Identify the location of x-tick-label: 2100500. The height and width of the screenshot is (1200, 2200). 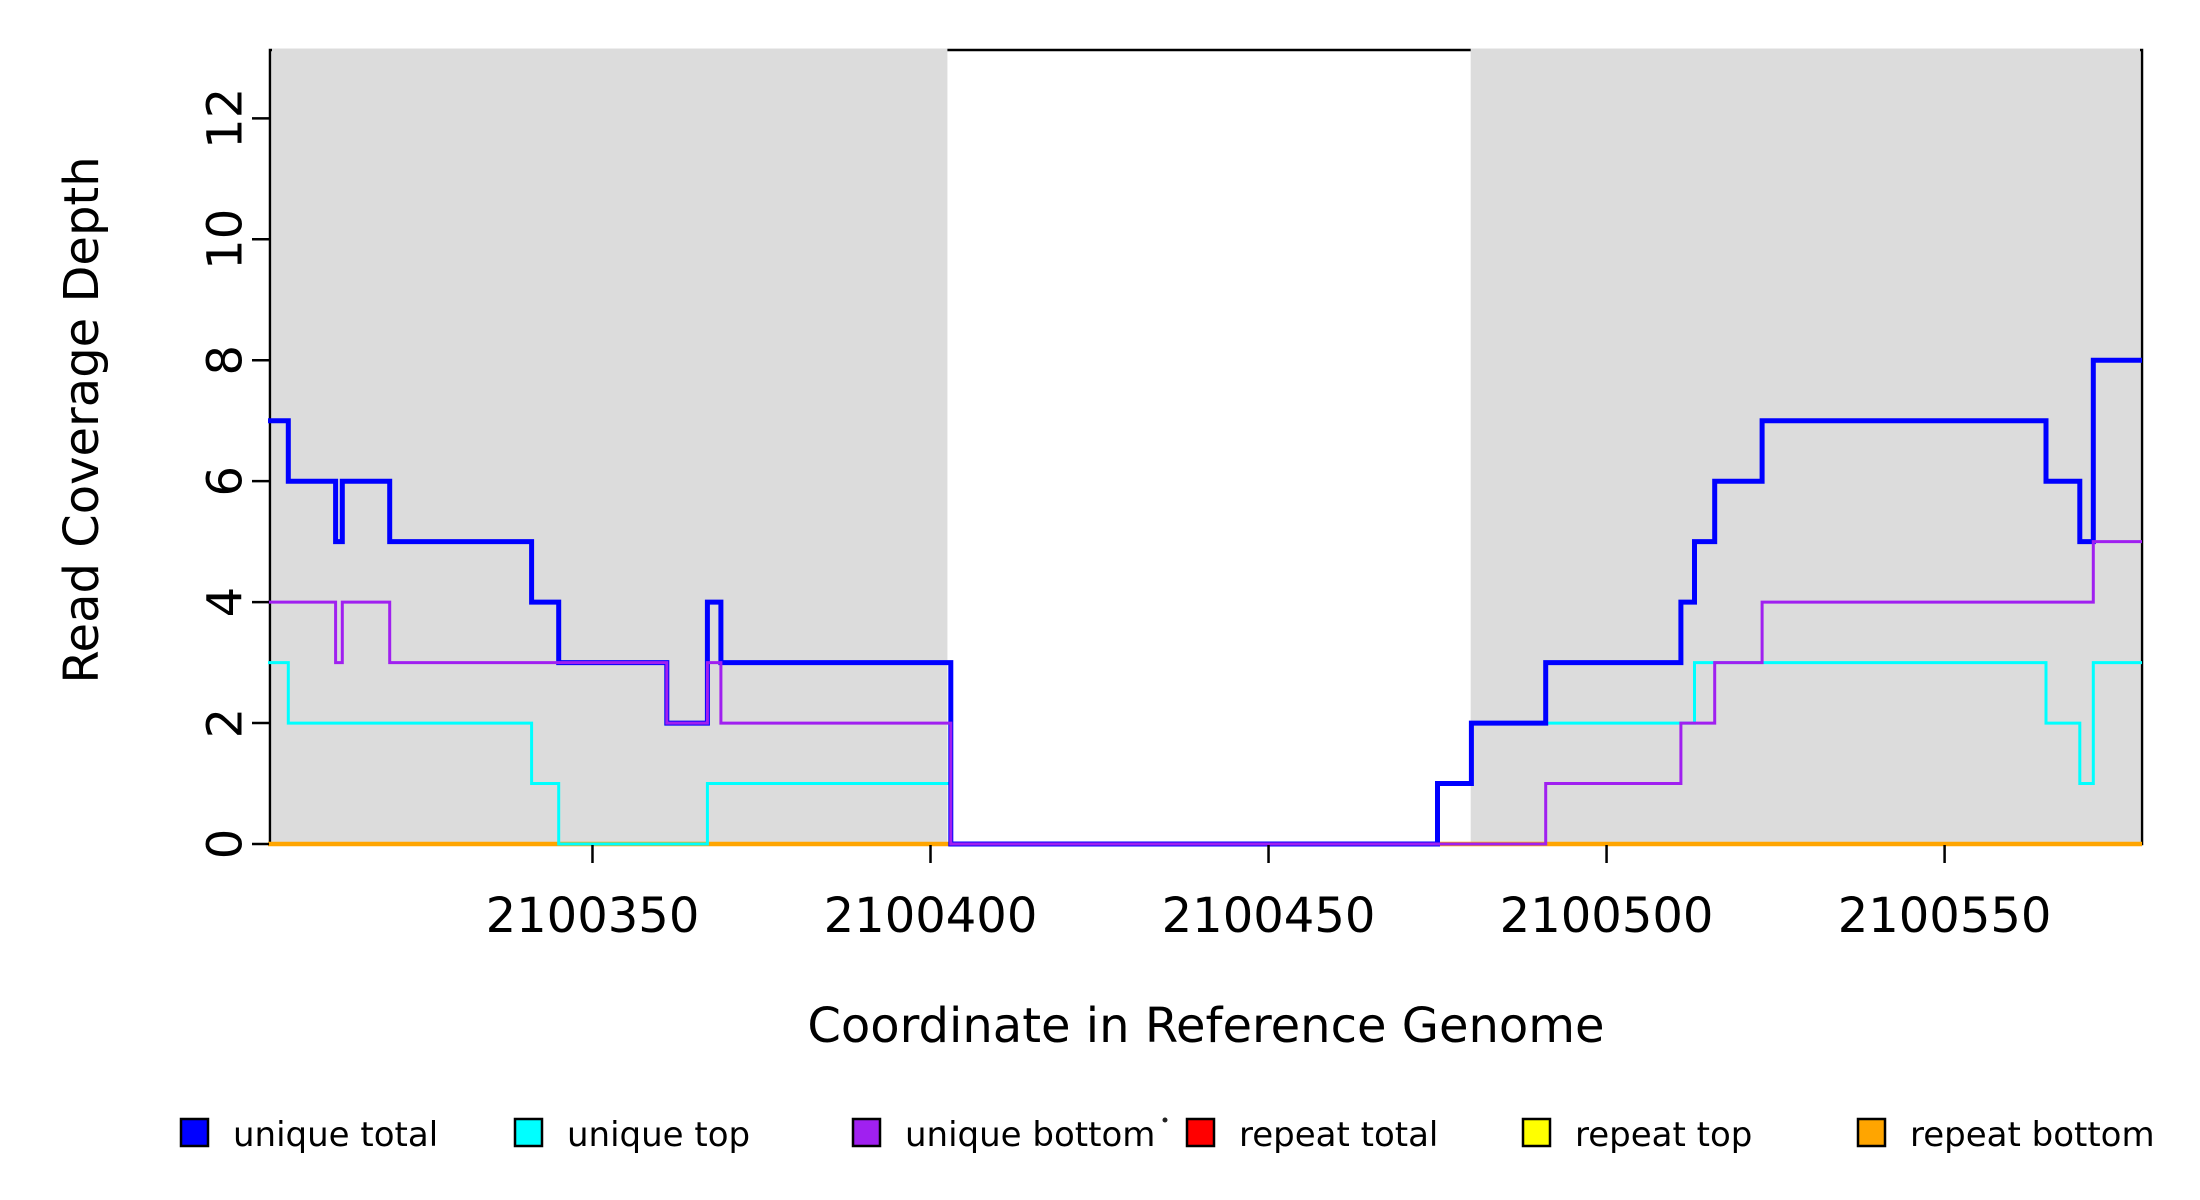
(1607, 916).